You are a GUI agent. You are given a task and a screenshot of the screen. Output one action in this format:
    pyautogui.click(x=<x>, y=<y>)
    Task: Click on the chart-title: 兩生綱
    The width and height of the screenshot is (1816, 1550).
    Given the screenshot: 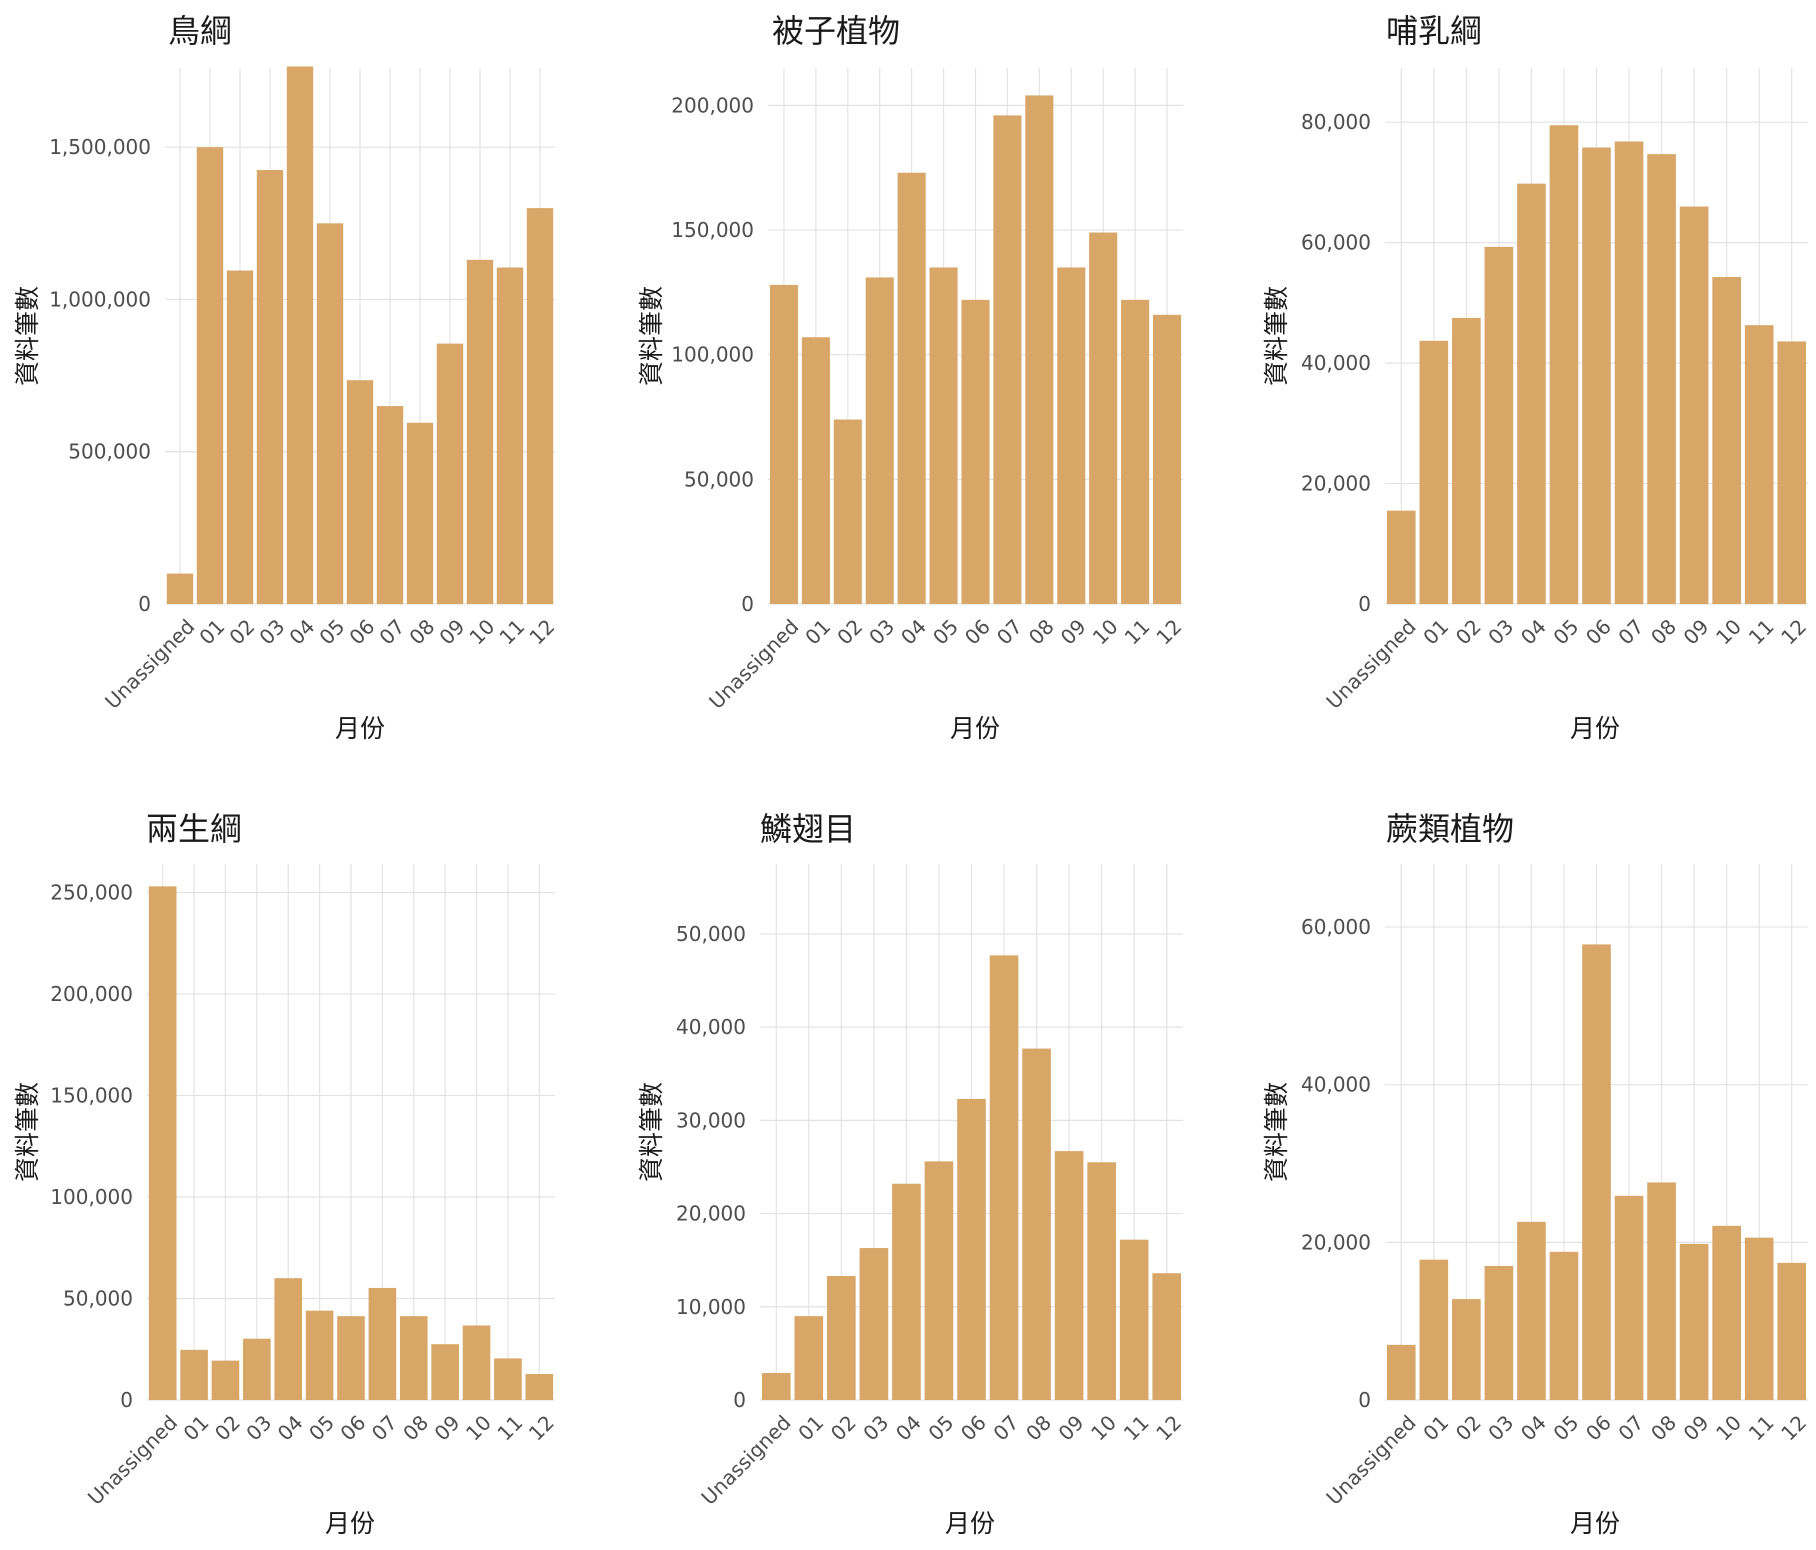 What is the action you would take?
    pyautogui.click(x=194, y=829)
    